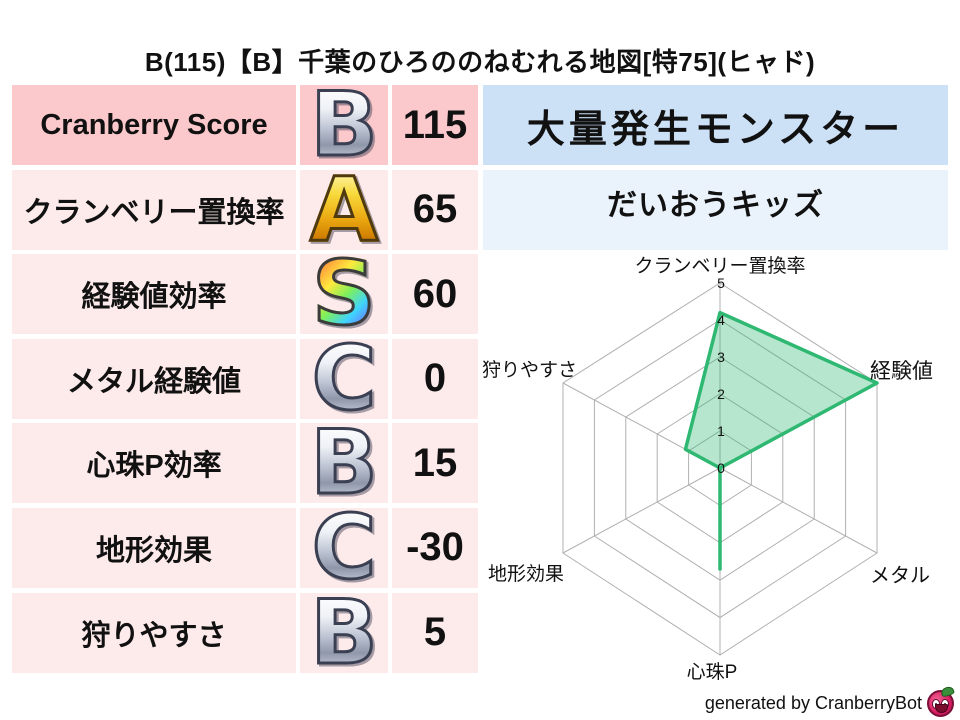 This screenshot has height=720, width=960. I want to click on stat-value: 65, so click(435, 209).